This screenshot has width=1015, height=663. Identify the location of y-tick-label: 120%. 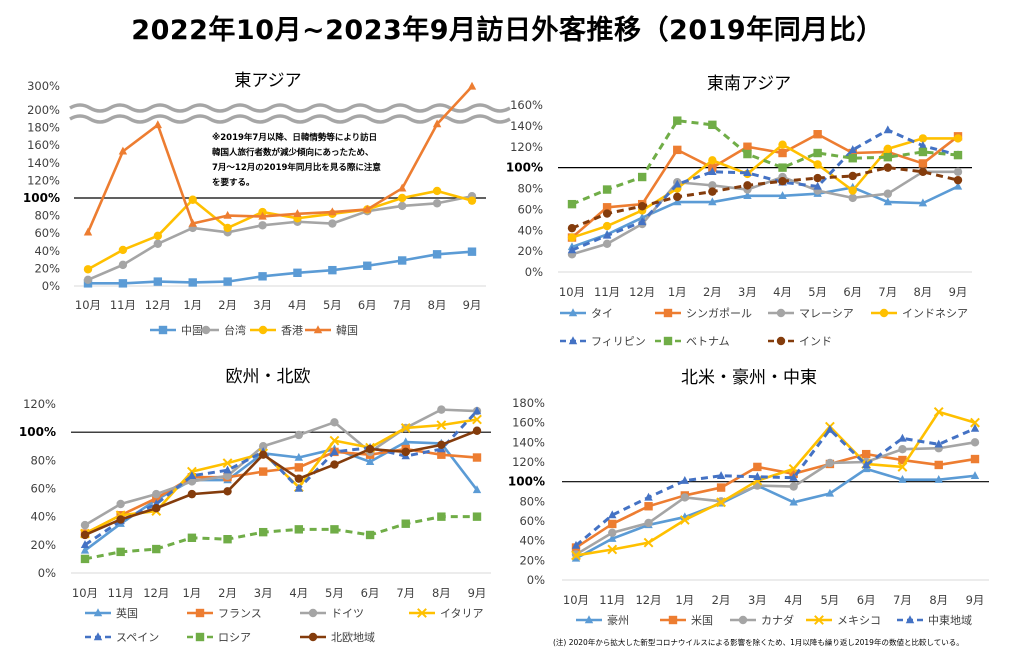
(526, 147).